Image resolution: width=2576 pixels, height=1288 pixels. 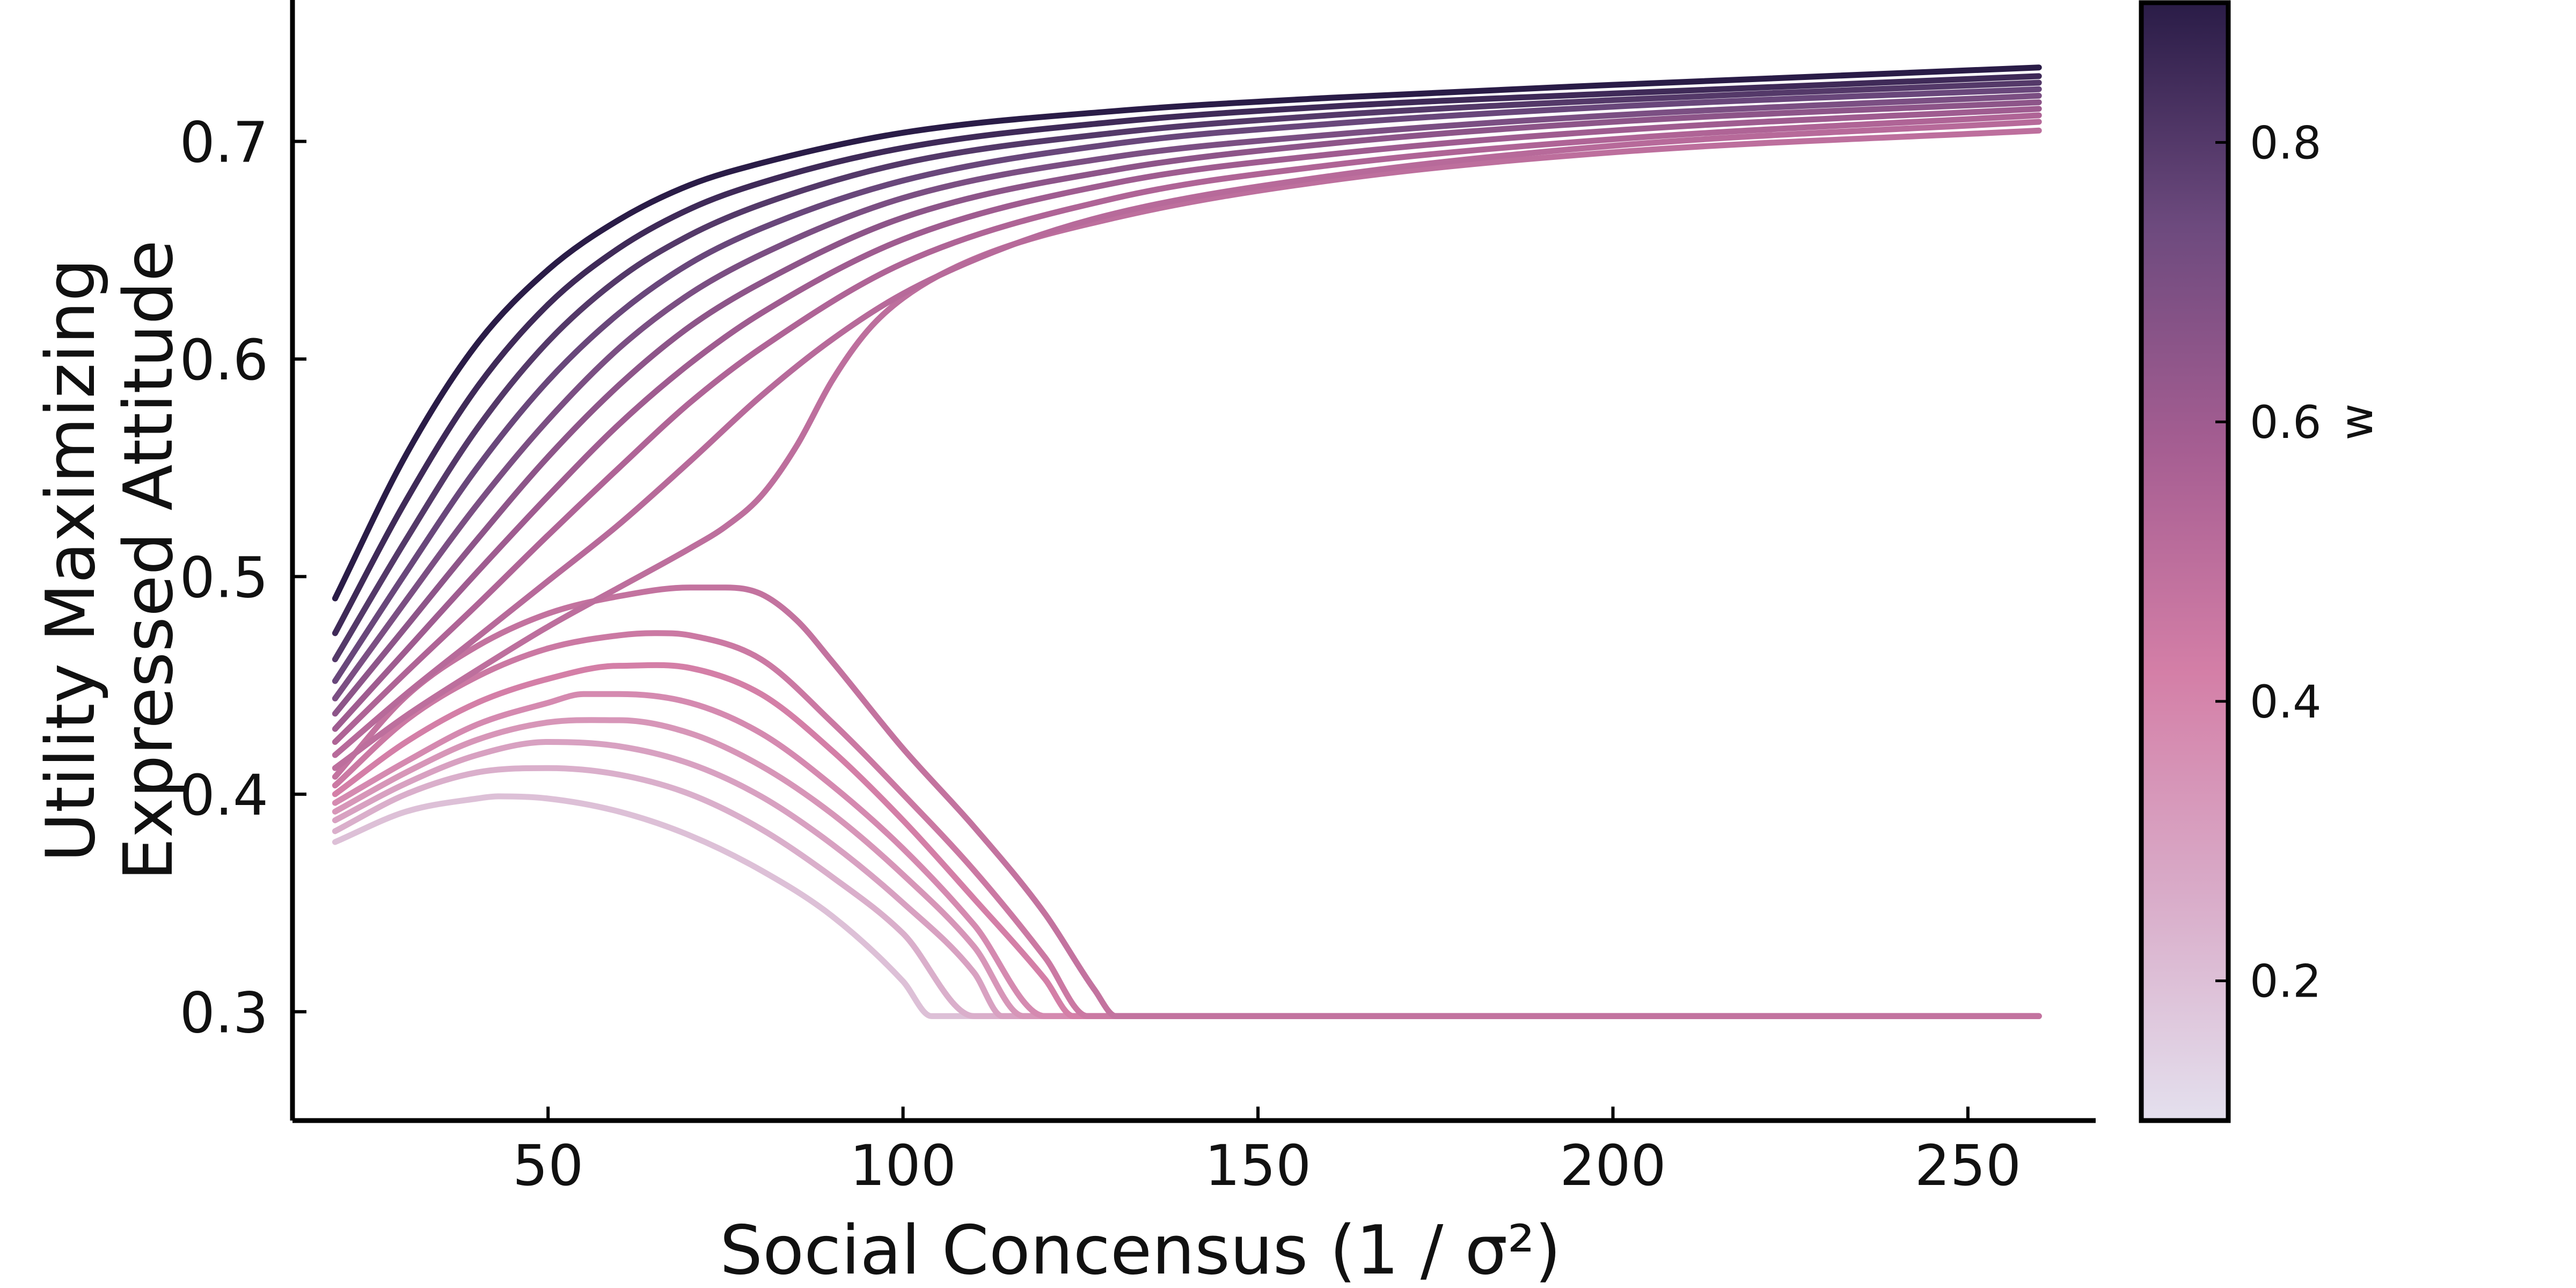 What do you see at coordinates (224, 360) in the screenshot?
I see `y-tick-label: 0.6` at bounding box center [224, 360].